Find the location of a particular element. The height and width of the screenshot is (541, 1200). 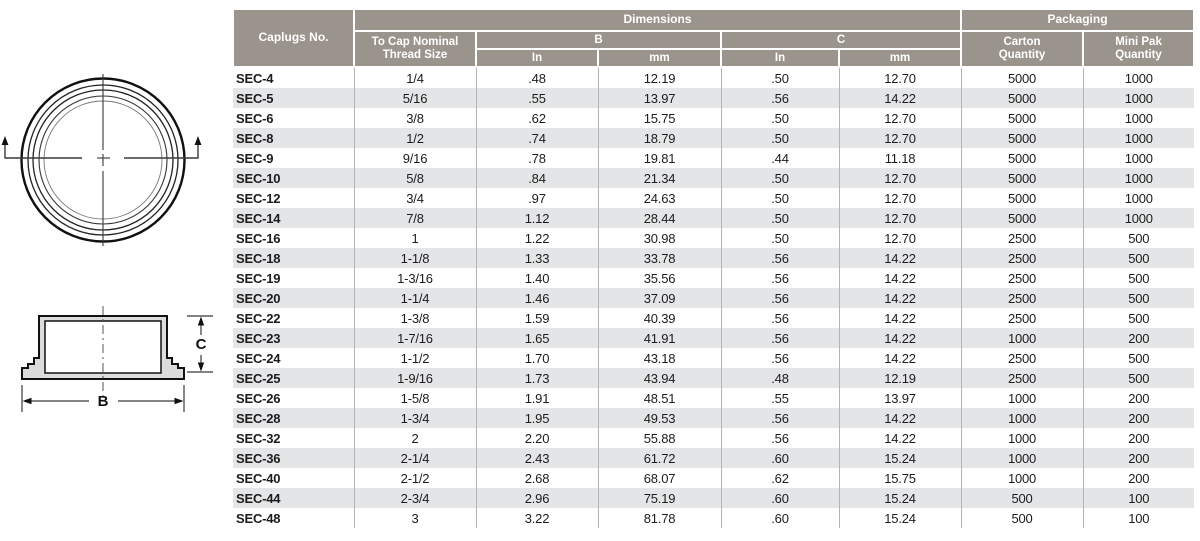

caplugs-no-cell: SEC-5 is located at coordinates (294, 98).